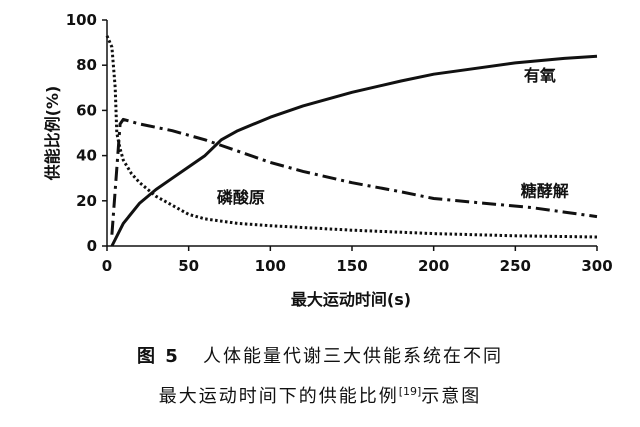 The image size is (640, 427). Describe the element at coordinates (86, 65) in the screenshot. I see `y-tick-label: 80` at that location.